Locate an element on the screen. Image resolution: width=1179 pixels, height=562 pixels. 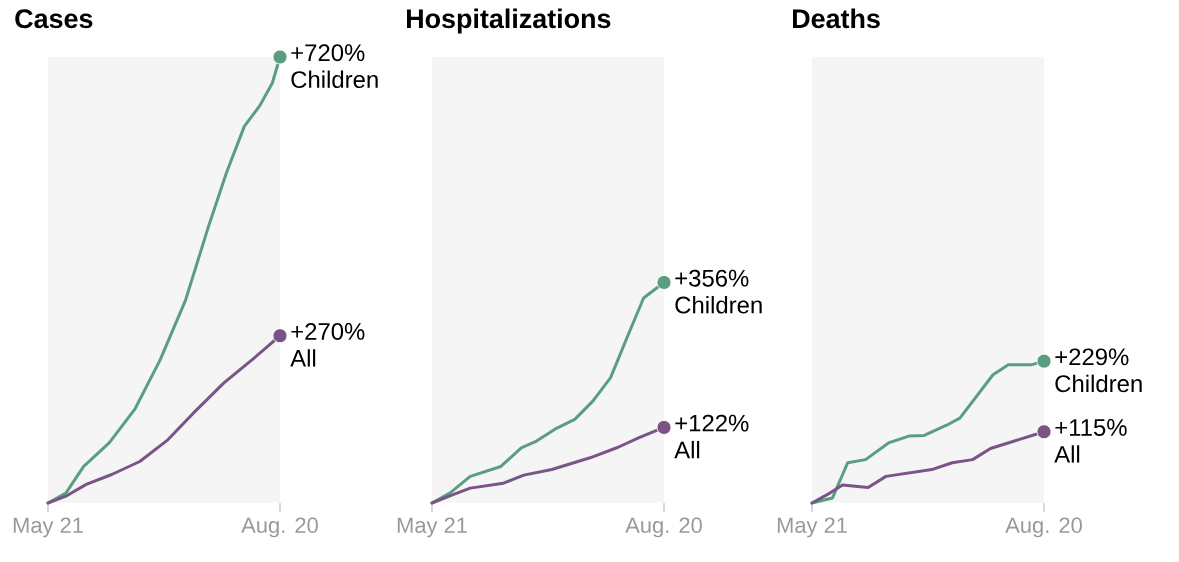
data-label: +270% is located at coordinates (328, 331).